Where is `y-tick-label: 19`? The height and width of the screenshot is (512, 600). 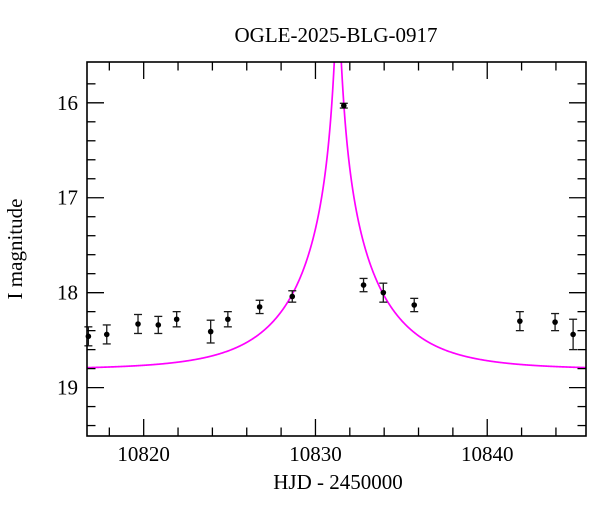
y-tick-label: 19 is located at coordinates (67, 388).